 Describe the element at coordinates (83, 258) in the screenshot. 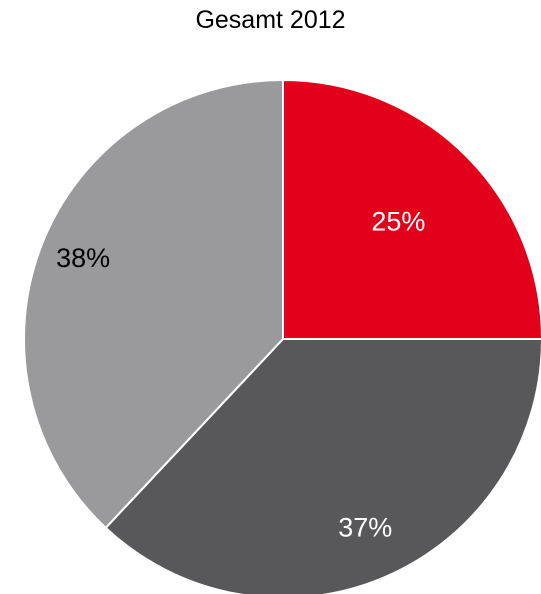

I see `slice-label: 38%` at that location.